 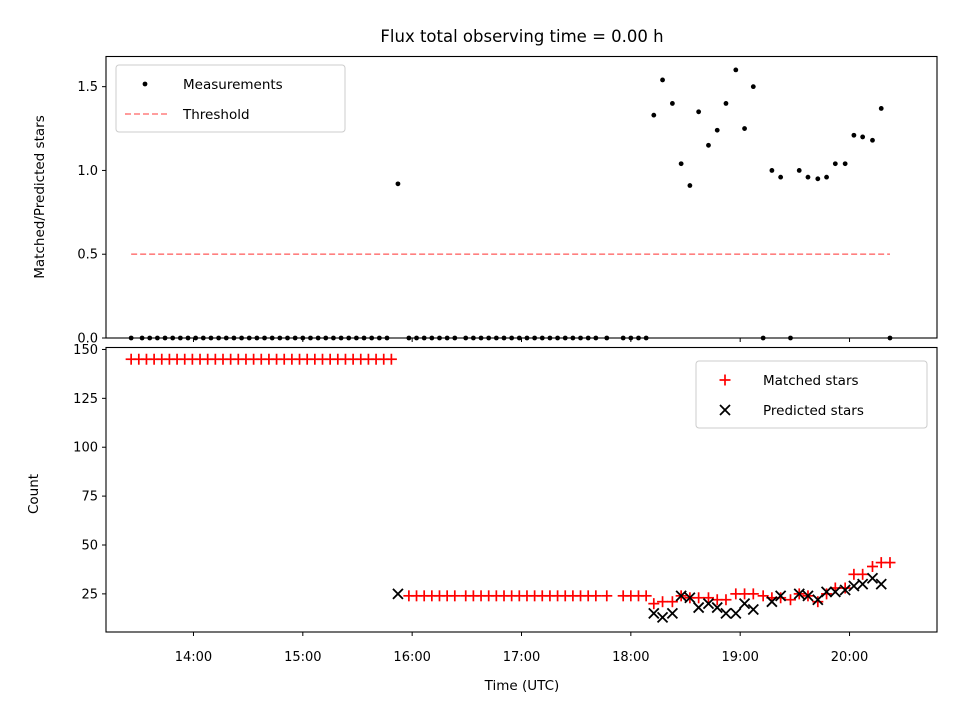 I want to click on bottom-x-tick-label: 20:00, so click(x=849, y=657).